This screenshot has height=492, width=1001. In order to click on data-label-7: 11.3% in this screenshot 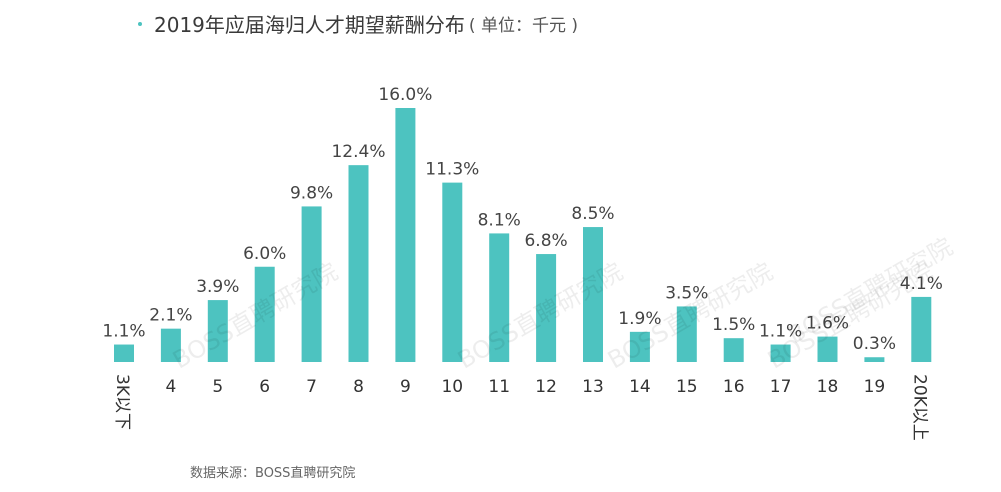, I will do `click(452, 170)`.